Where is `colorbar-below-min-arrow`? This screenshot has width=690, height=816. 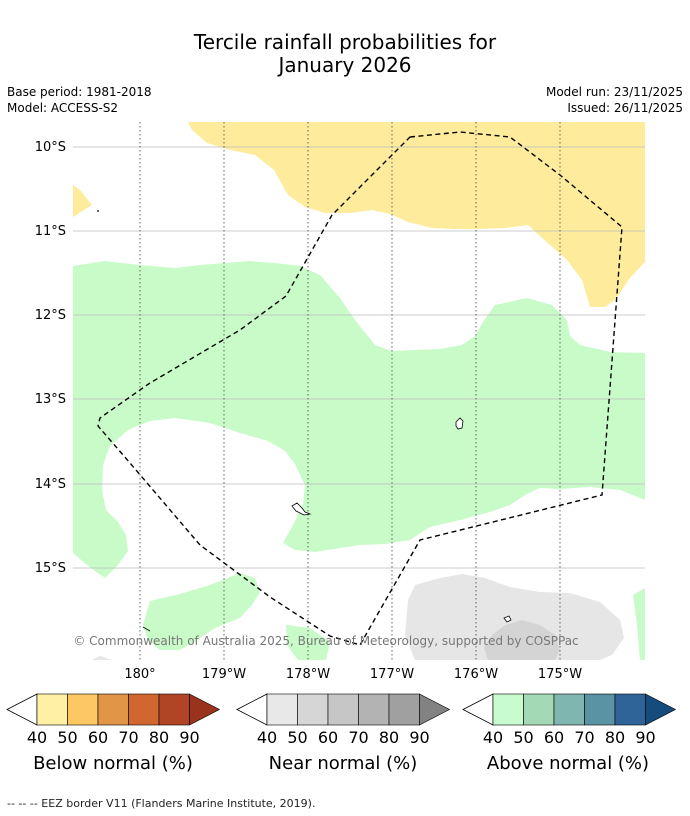 colorbar-below-min-arrow is located at coordinates (22, 709).